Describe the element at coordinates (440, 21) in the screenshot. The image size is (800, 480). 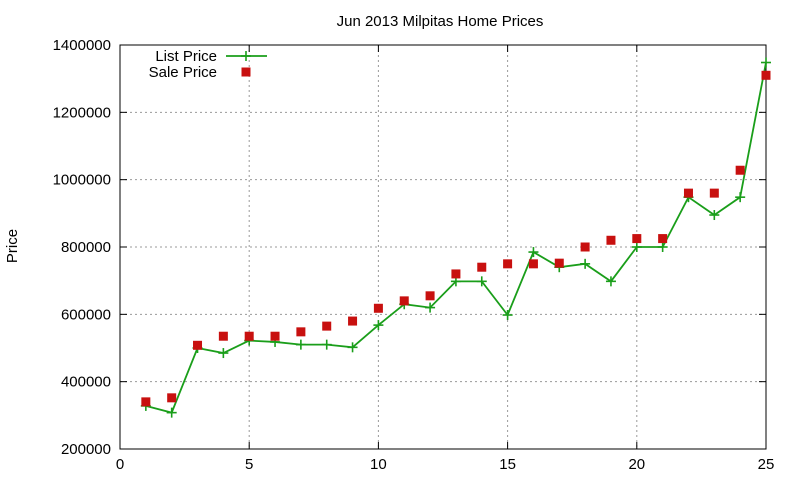
I see `chart-title: Jun 2013 Milpitas Home Prices` at that location.